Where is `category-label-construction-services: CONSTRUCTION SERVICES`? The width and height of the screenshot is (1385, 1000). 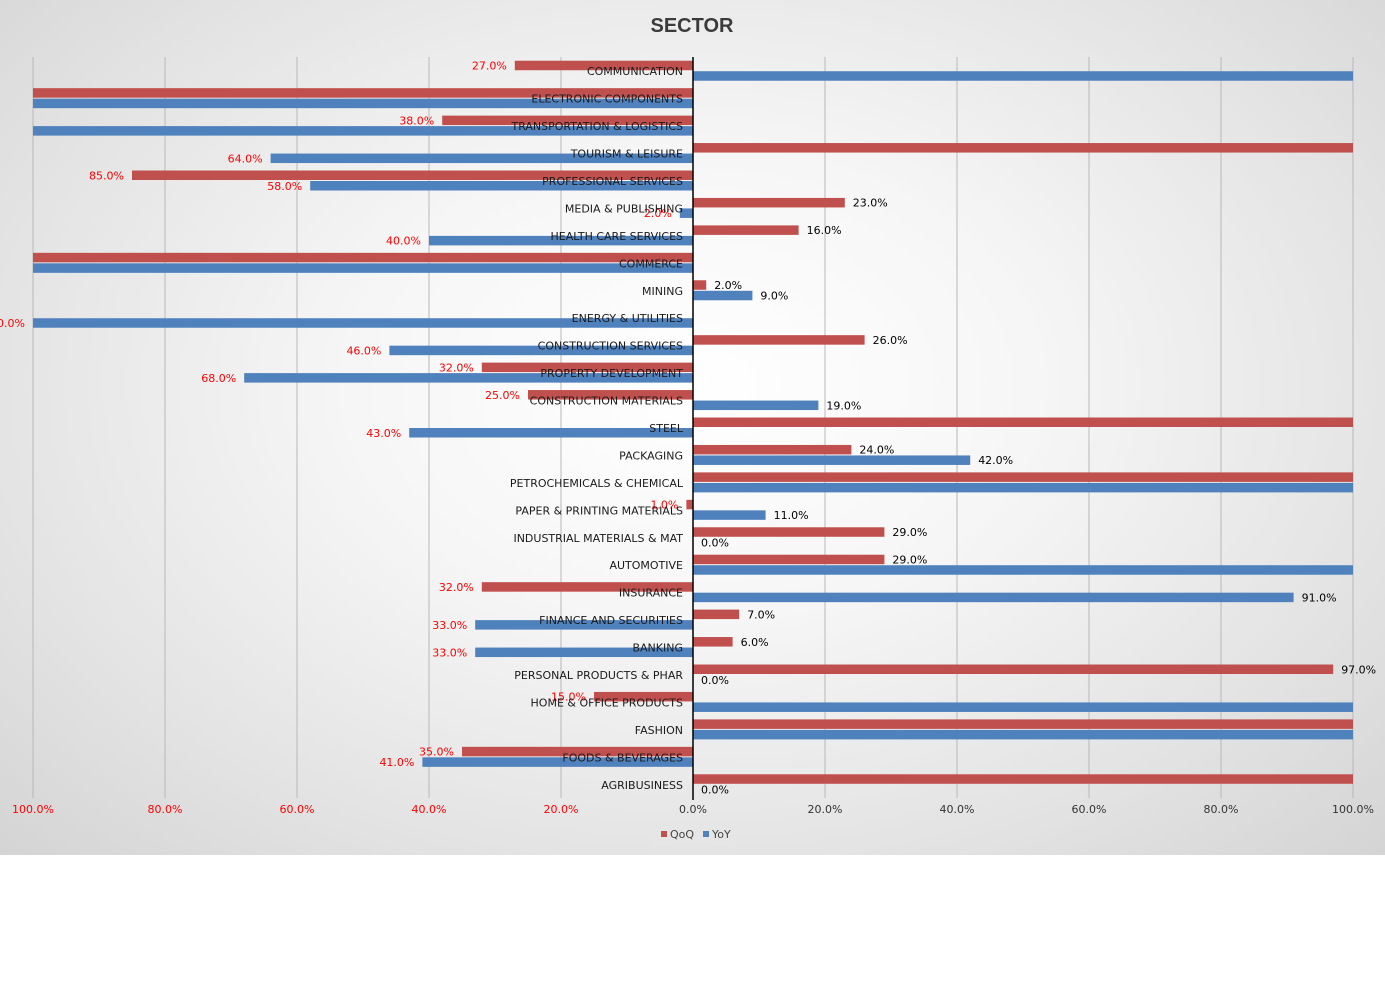
category-label-construction-services: CONSTRUCTION SERVICES is located at coordinates (610, 346).